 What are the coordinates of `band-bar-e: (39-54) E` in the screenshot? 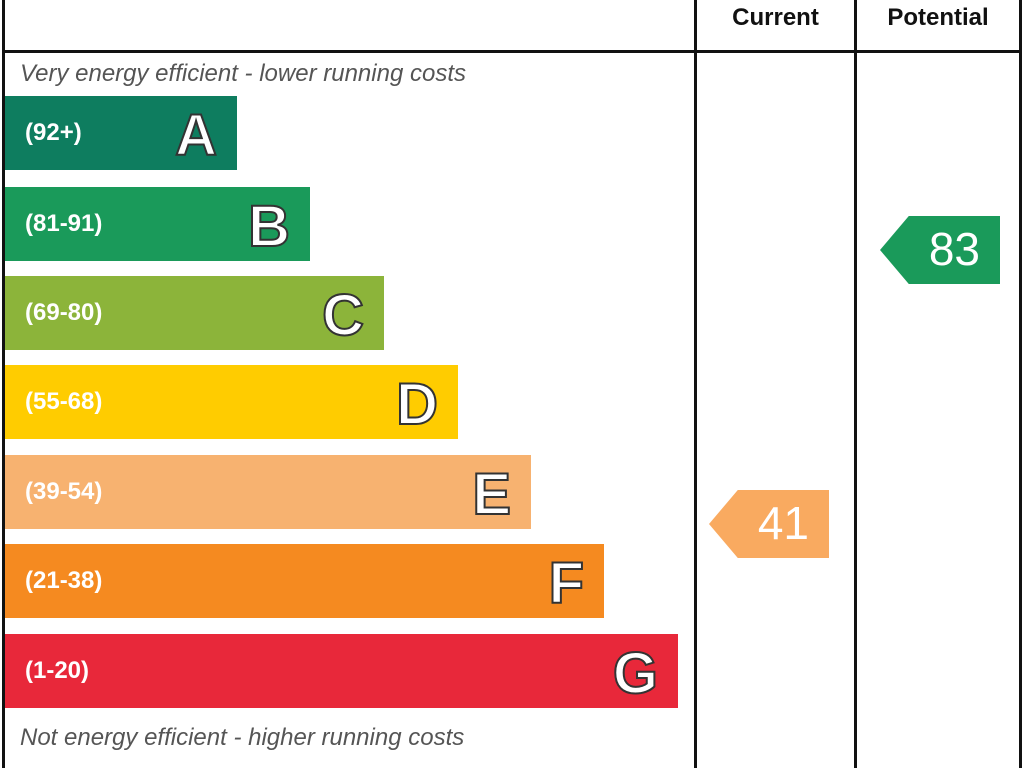 It's located at (268, 492).